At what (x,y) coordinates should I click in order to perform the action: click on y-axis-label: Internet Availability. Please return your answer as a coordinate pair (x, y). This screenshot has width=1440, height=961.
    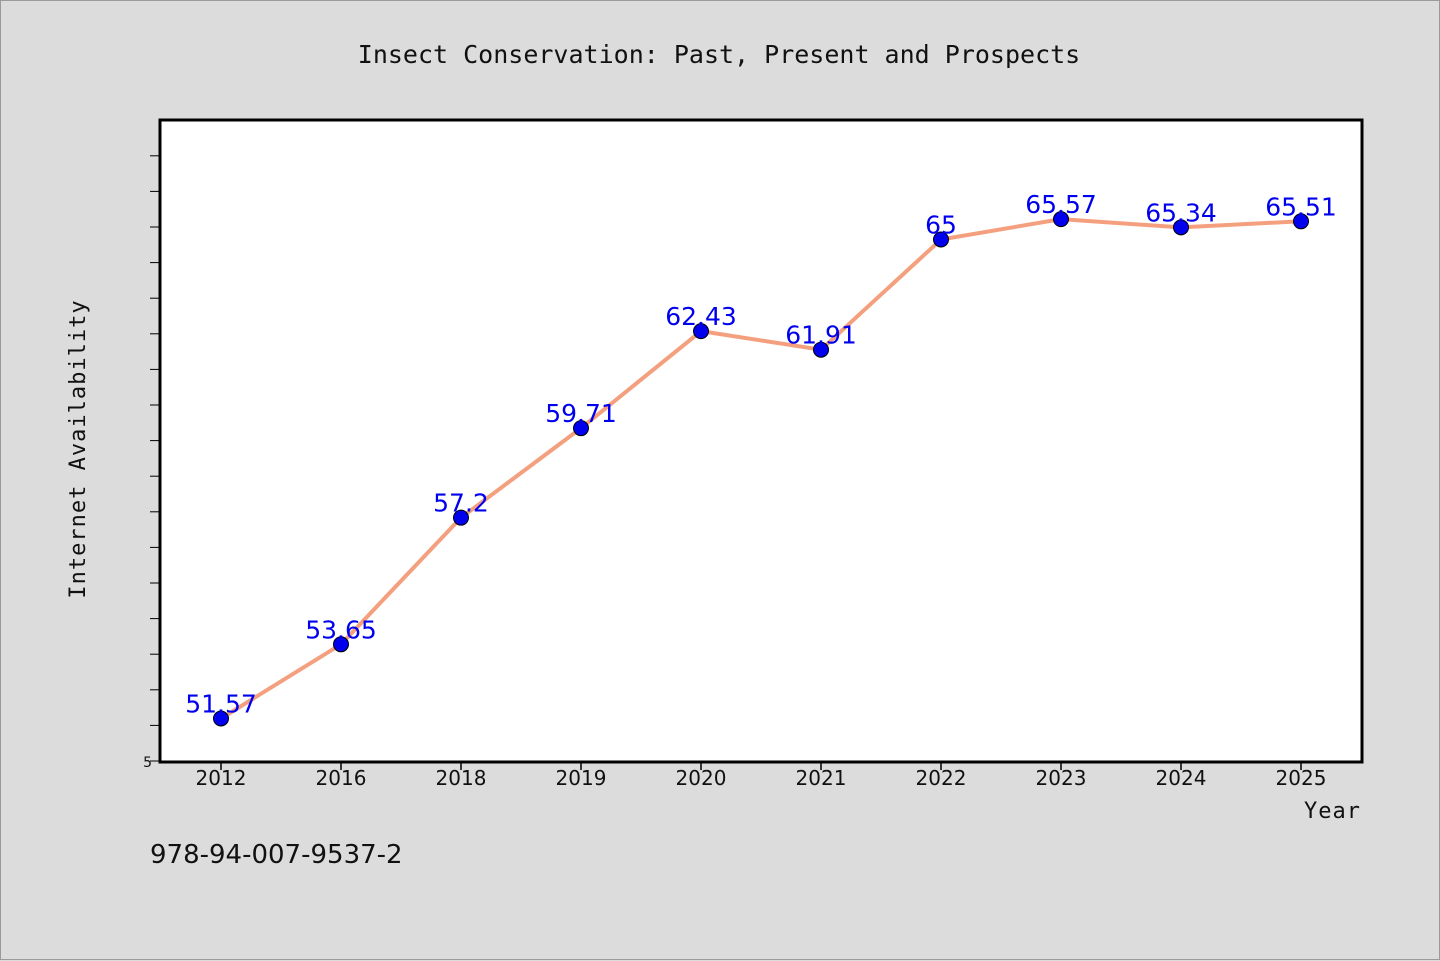
    Looking at the image, I should click on (78, 448).